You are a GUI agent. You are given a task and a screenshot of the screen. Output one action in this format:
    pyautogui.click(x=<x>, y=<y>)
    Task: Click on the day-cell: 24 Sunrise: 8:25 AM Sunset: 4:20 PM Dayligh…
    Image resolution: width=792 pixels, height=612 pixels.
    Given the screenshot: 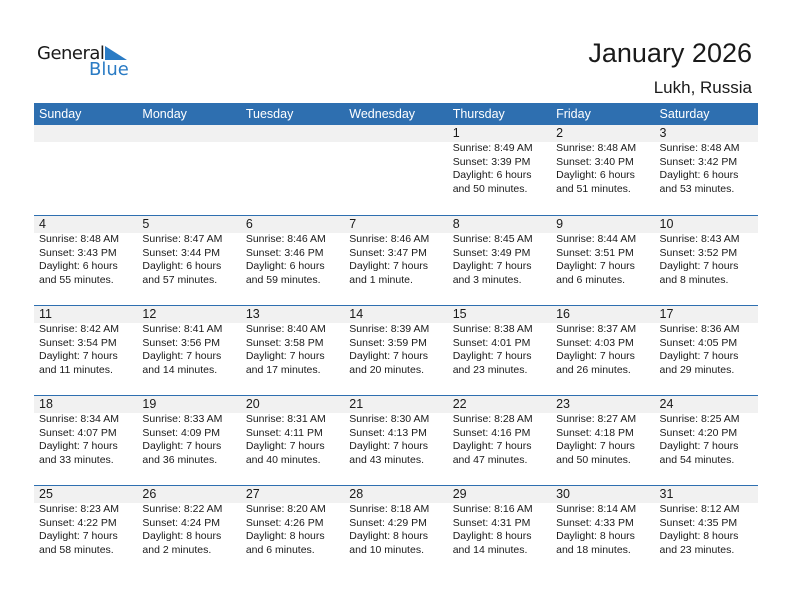 What is the action you would take?
    pyautogui.click(x=706, y=440)
    